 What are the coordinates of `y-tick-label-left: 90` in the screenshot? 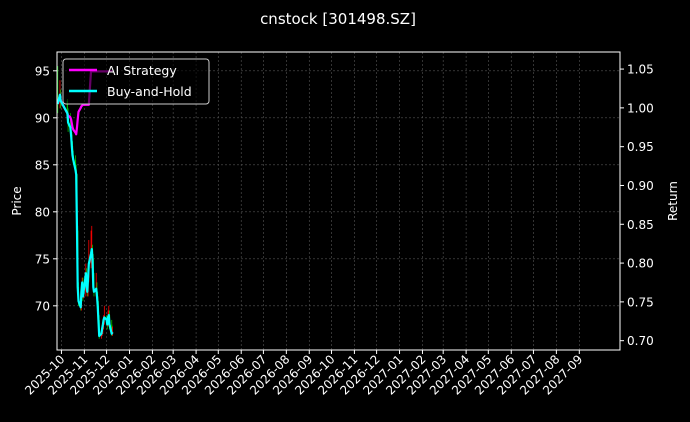 It's located at (42, 118).